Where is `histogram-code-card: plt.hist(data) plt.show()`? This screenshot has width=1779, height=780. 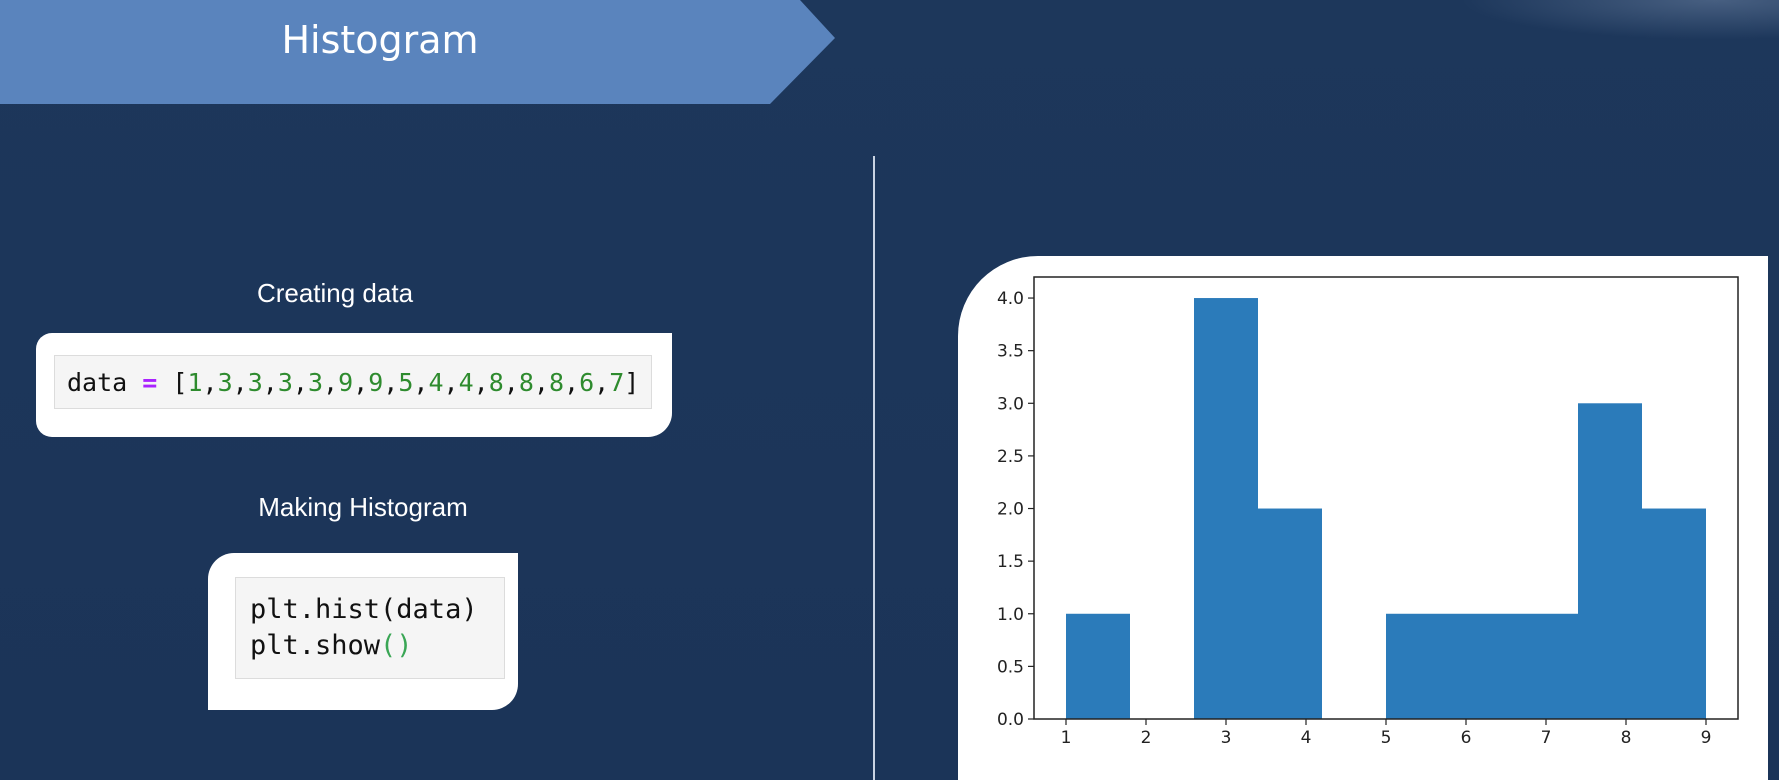 histogram-code-card: plt.hist(data) plt.show() is located at coordinates (363, 631).